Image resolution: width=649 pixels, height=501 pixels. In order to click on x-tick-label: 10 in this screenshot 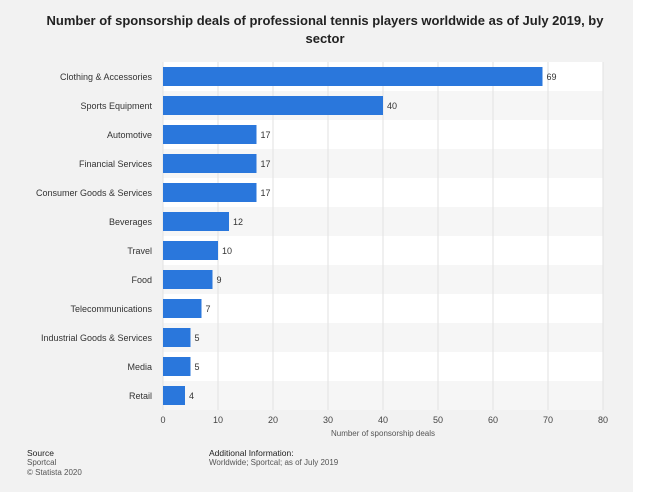, I will do `click(218, 420)`.